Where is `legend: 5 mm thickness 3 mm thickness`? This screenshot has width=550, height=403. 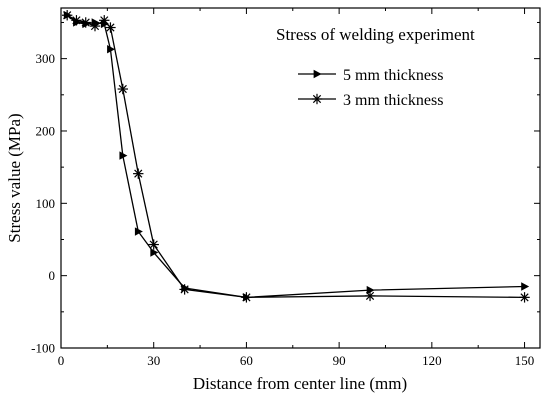 legend: 5 mm thickness 3 mm thickness is located at coordinates (370, 88).